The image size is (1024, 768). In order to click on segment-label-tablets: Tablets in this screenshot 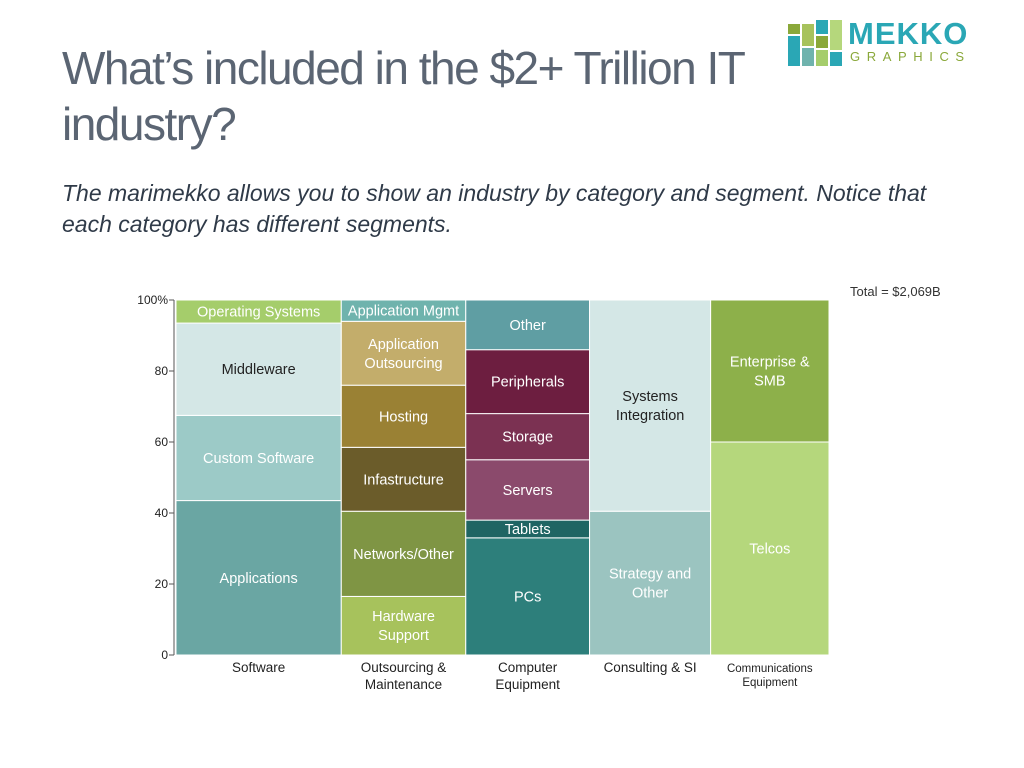, I will do `click(528, 530)`.